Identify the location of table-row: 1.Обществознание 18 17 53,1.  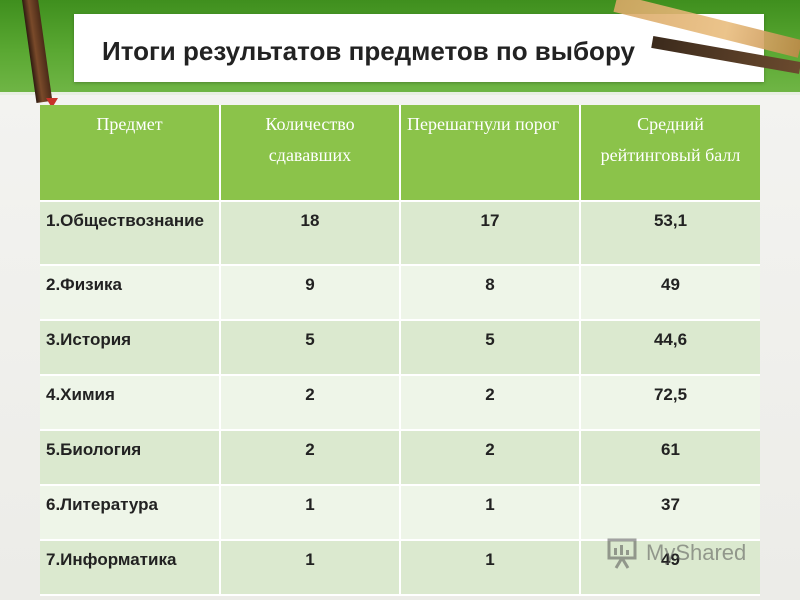
(400, 233).